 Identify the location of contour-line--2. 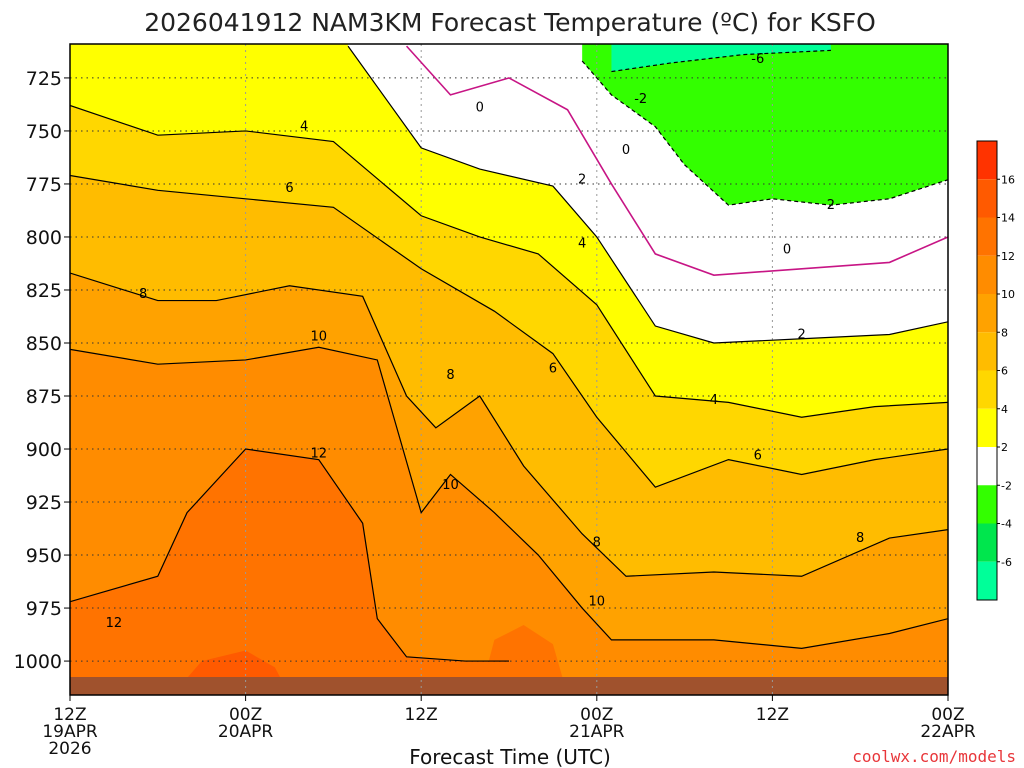
(764, 133).